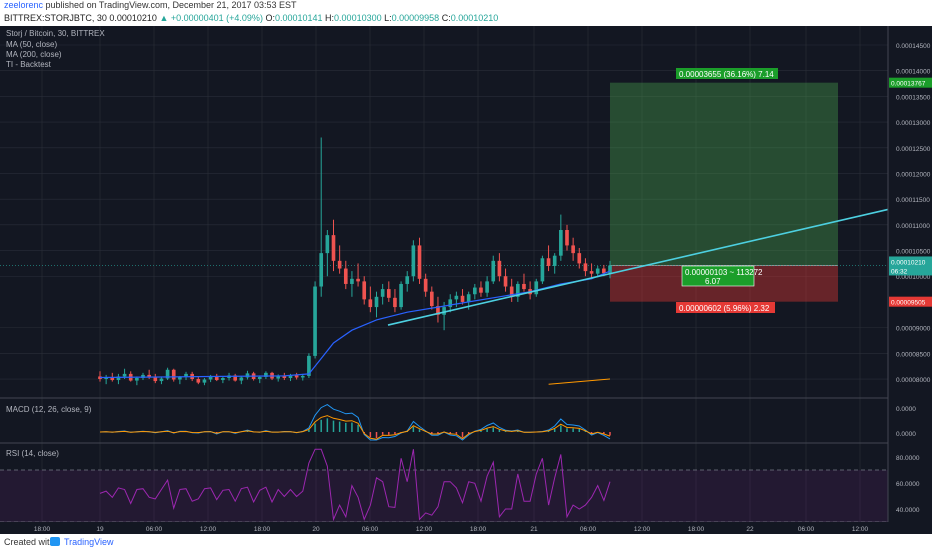 The width and height of the screenshot is (932, 550). I want to click on stop-price-badge: 0.00009505, so click(908, 303).